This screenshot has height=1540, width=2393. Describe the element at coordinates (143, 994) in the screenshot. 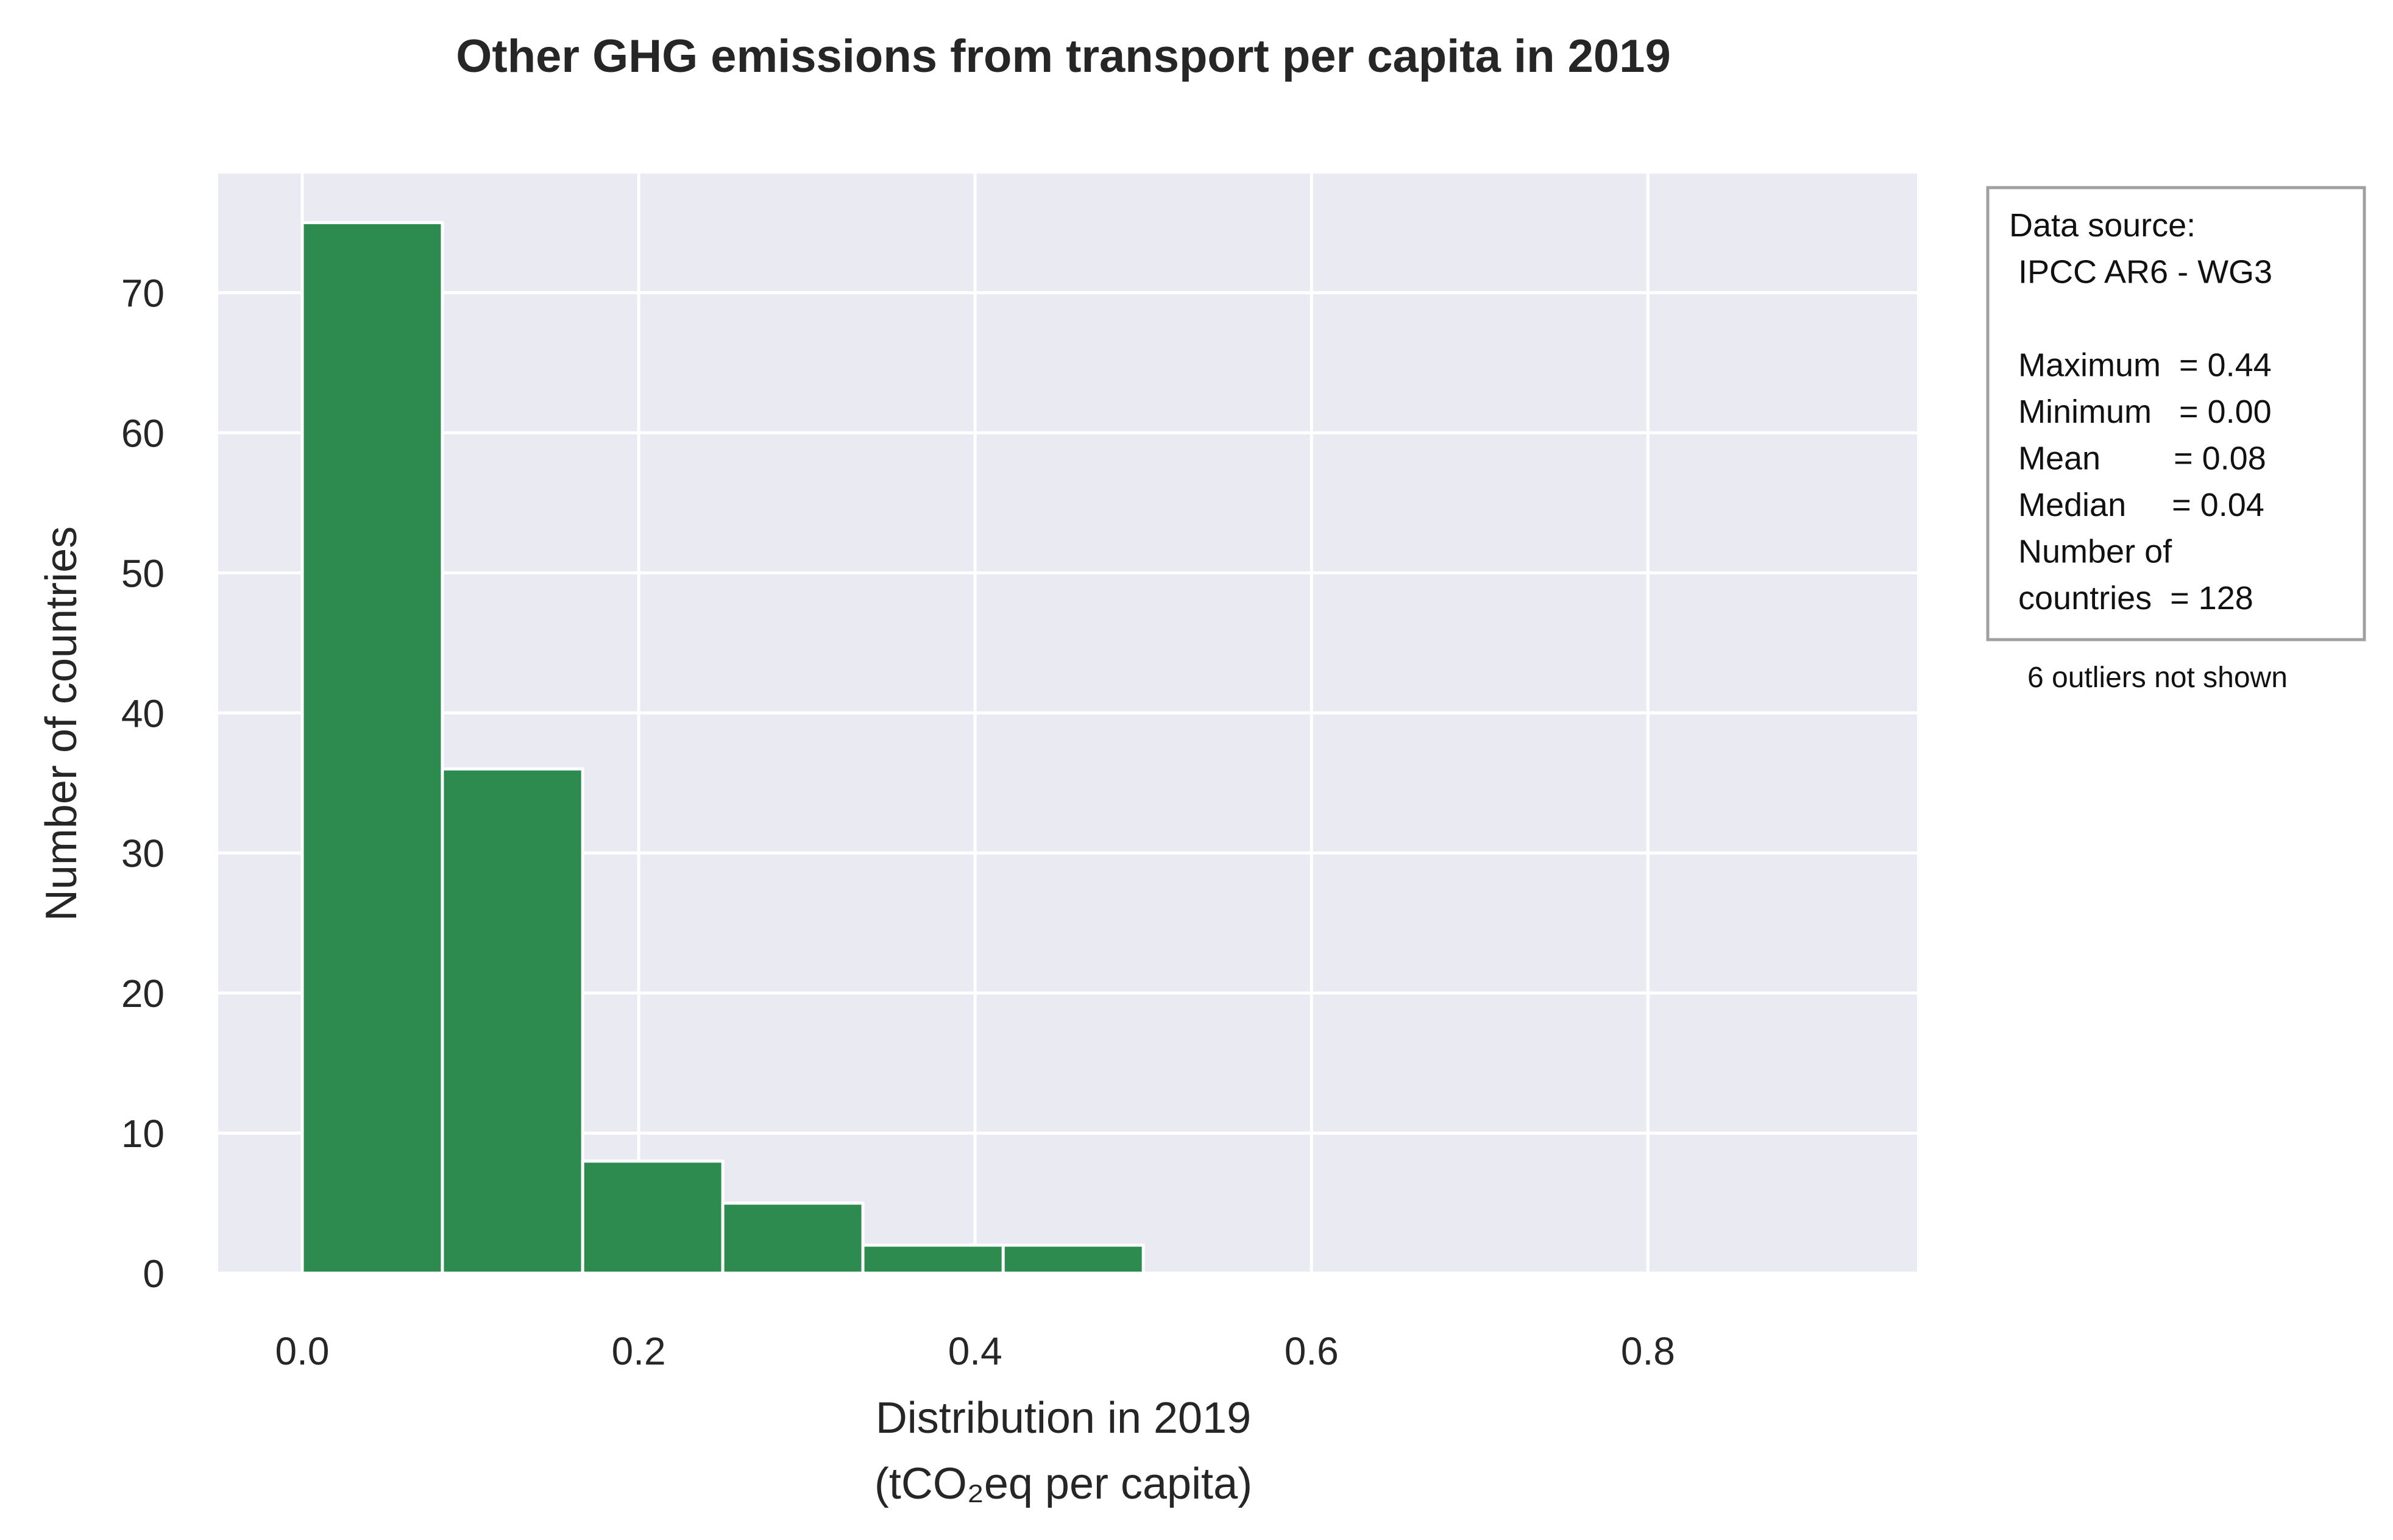

I see `y-tick-label: 20` at that location.